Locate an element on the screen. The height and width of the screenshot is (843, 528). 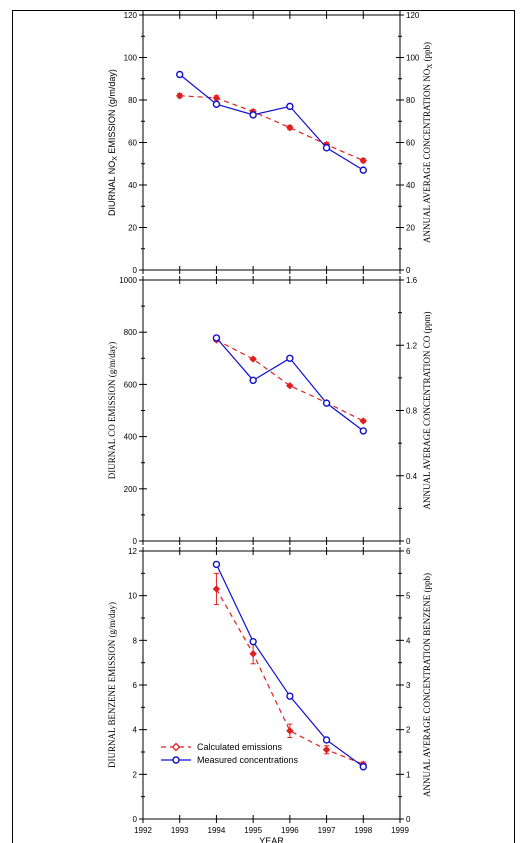
series-2-line is located at coordinates (271, 122).